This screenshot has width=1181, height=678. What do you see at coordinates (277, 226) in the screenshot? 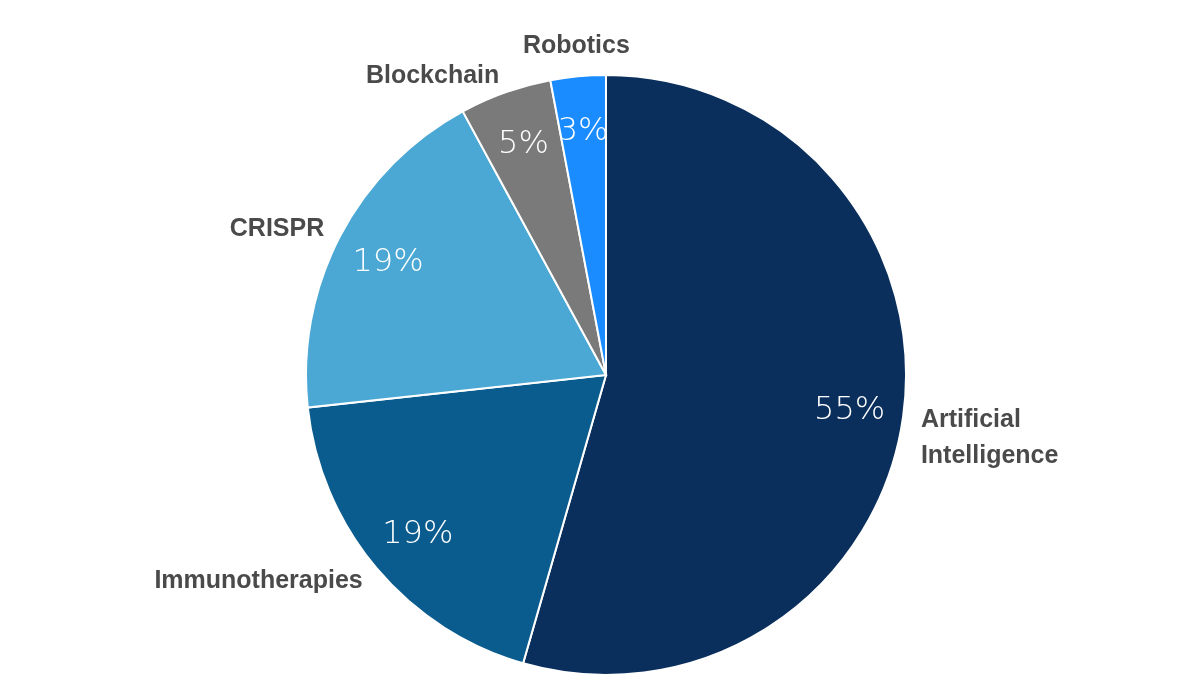
I see `slice-label: CRISPR` at bounding box center [277, 226].